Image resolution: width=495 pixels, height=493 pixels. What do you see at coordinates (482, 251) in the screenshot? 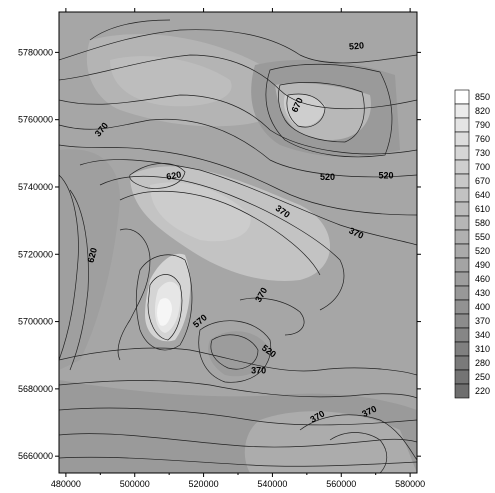
I see `legend-label: 520` at bounding box center [482, 251].